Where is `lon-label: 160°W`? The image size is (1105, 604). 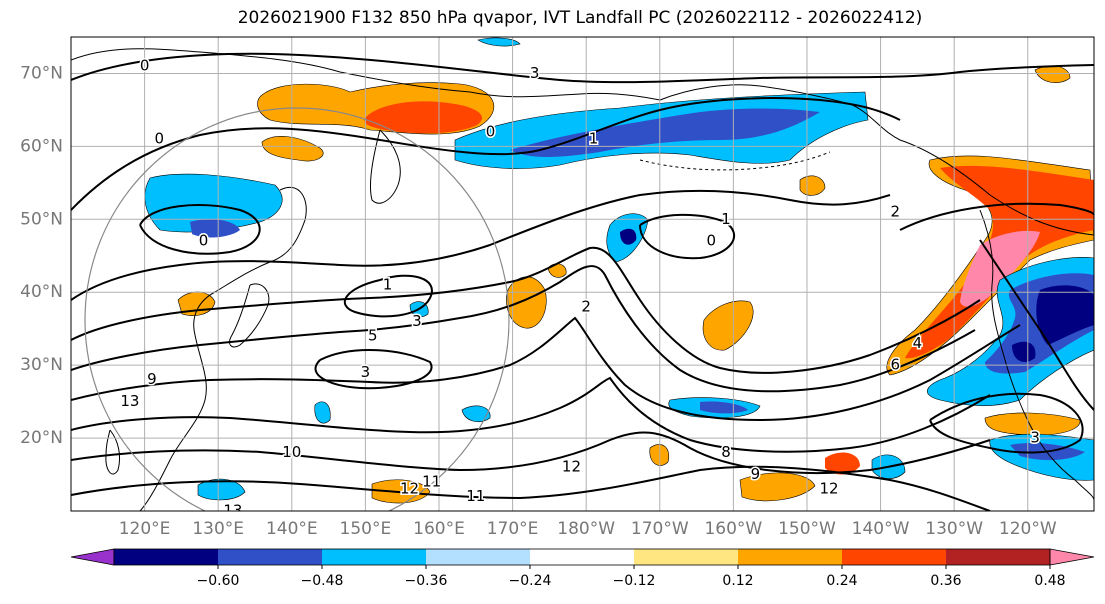
lon-label: 160°W is located at coordinates (733, 529).